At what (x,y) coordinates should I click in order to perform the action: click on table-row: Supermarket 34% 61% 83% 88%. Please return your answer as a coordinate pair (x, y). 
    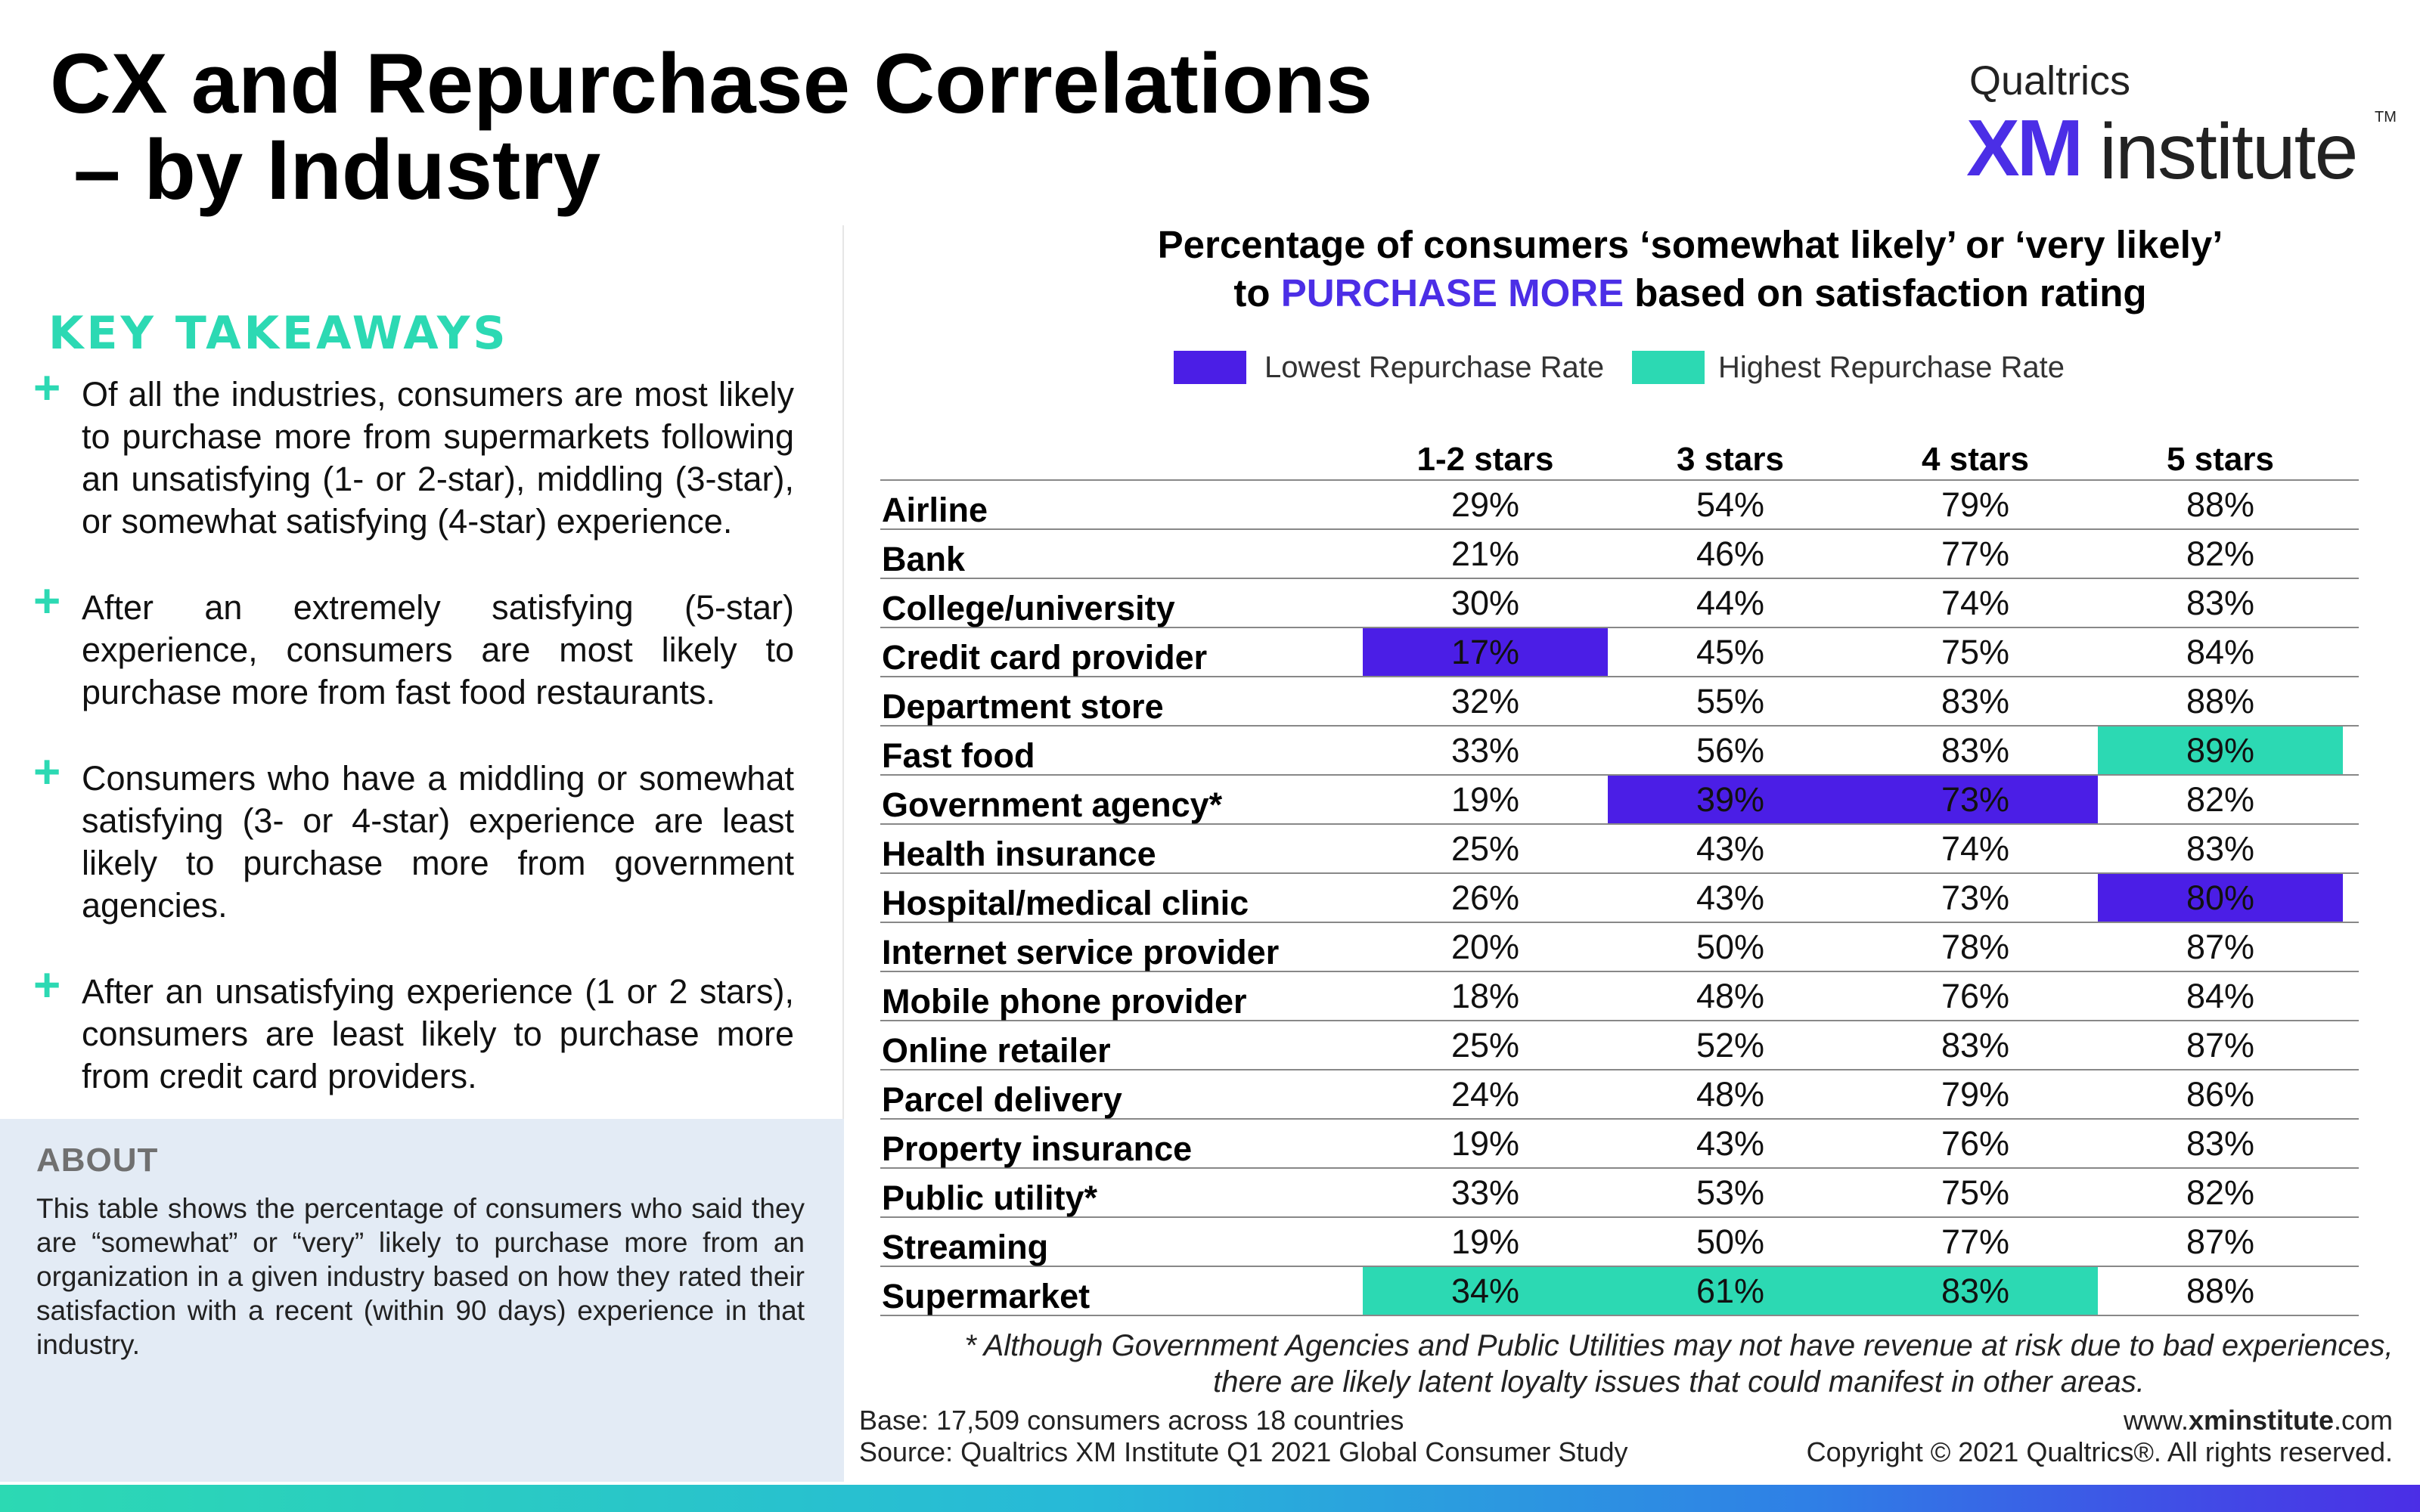
    Looking at the image, I should click on (1620, 1292).